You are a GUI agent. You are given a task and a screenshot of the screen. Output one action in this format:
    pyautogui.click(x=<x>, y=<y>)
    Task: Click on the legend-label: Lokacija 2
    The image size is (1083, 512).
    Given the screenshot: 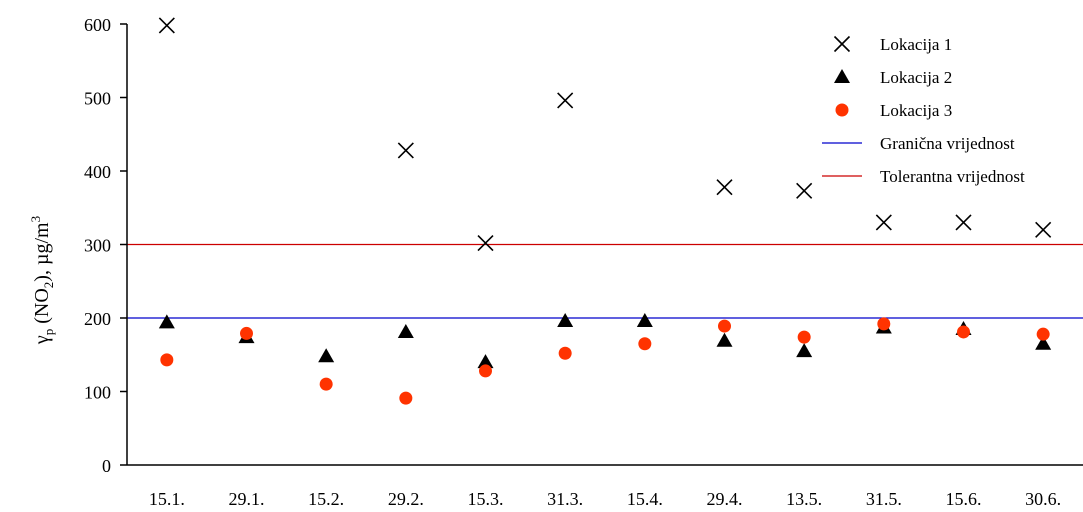 What is the action you would take?
    pyautogui.click(x=916, y=77)
    